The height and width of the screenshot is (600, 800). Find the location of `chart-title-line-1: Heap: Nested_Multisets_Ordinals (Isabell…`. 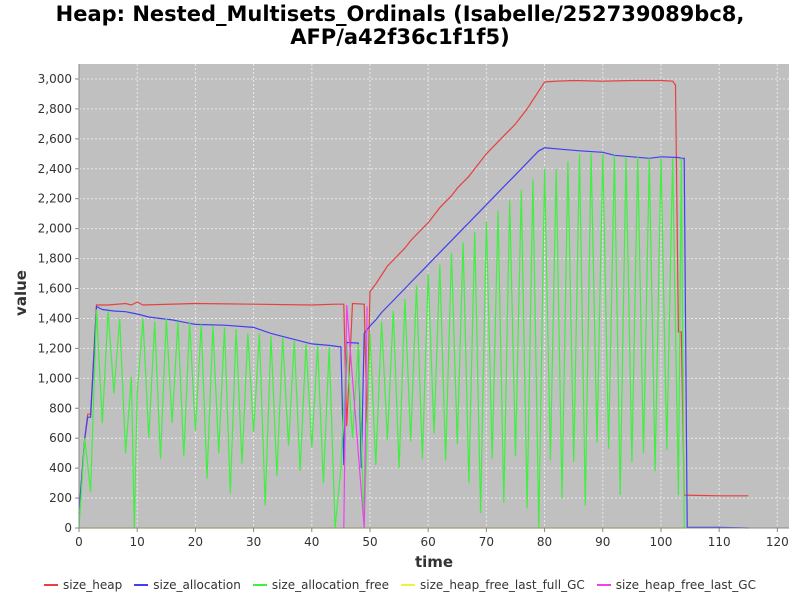

chart-title-line-1: Heap: Nested_Multisets_Ordinals (Isabell… is located at coordinates (400, 14).